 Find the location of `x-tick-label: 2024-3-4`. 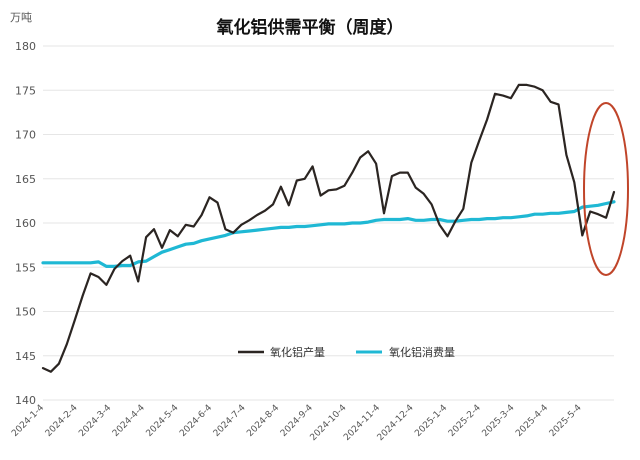

x-tick-label: 2024-3-4 is located at coordinates (95, 421).